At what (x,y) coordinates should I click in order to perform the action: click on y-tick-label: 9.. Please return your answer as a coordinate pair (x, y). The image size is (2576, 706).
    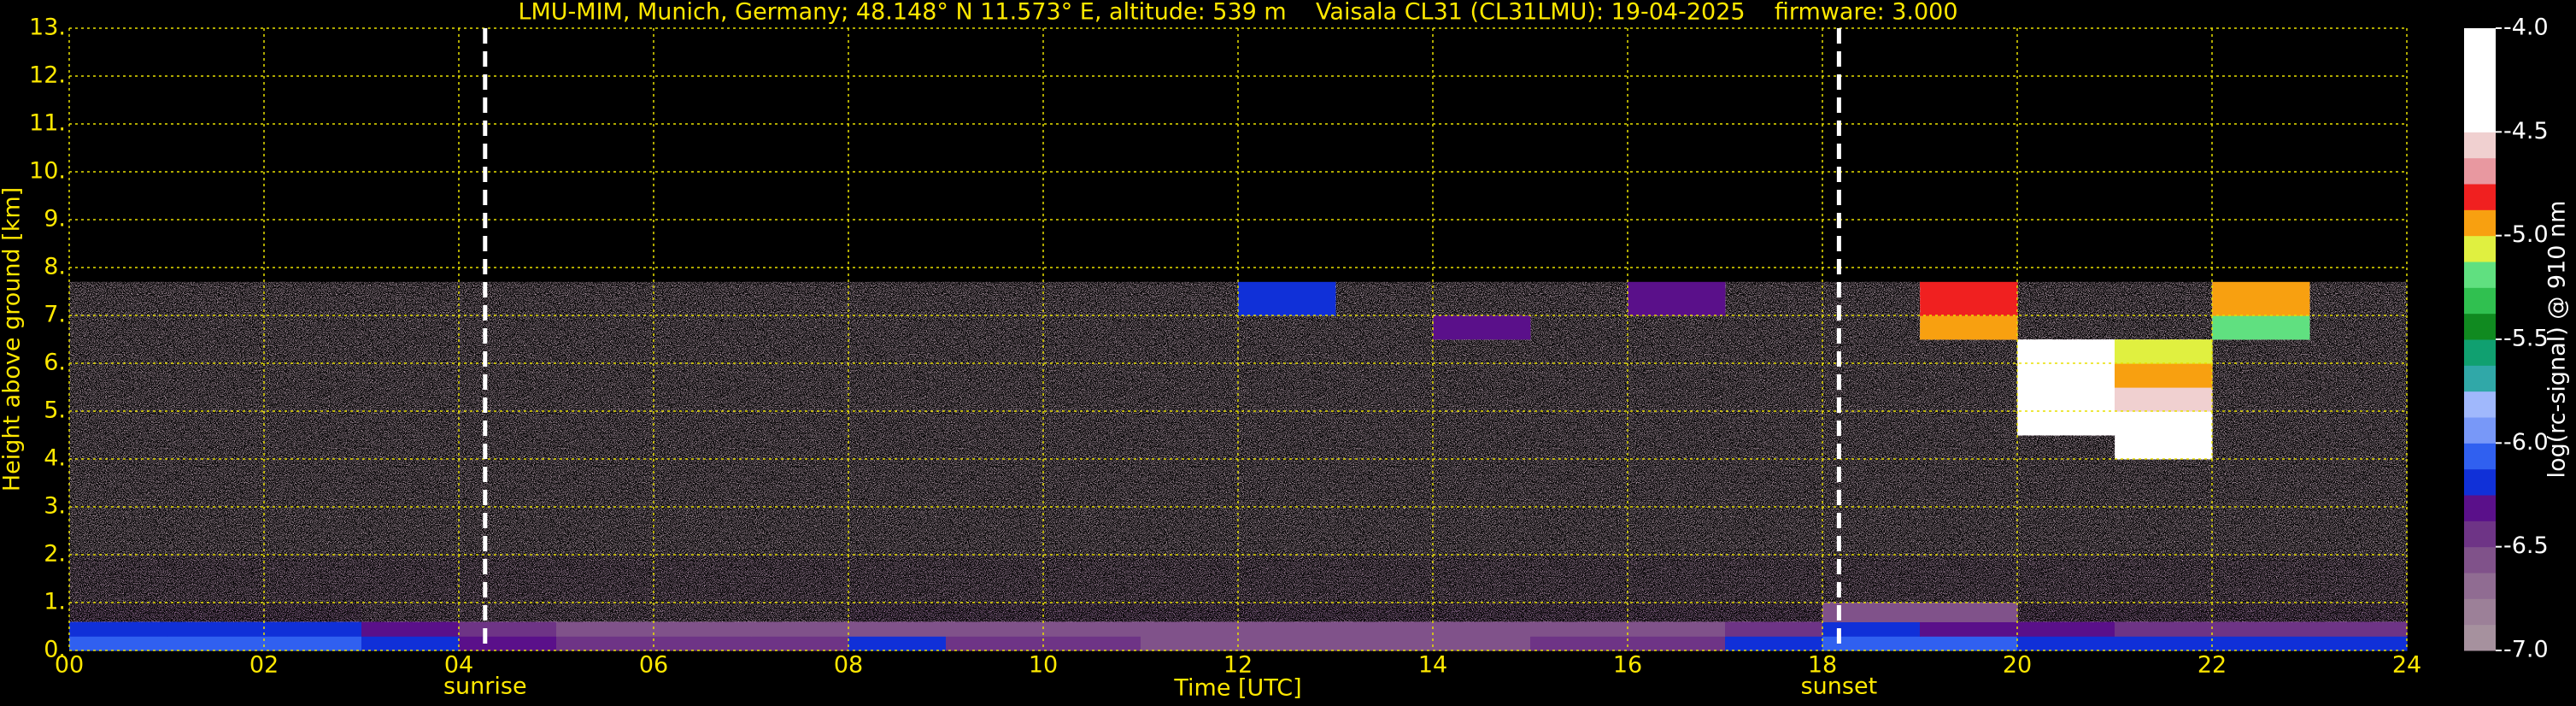
    Looking at the image, I should click on (55, 219).